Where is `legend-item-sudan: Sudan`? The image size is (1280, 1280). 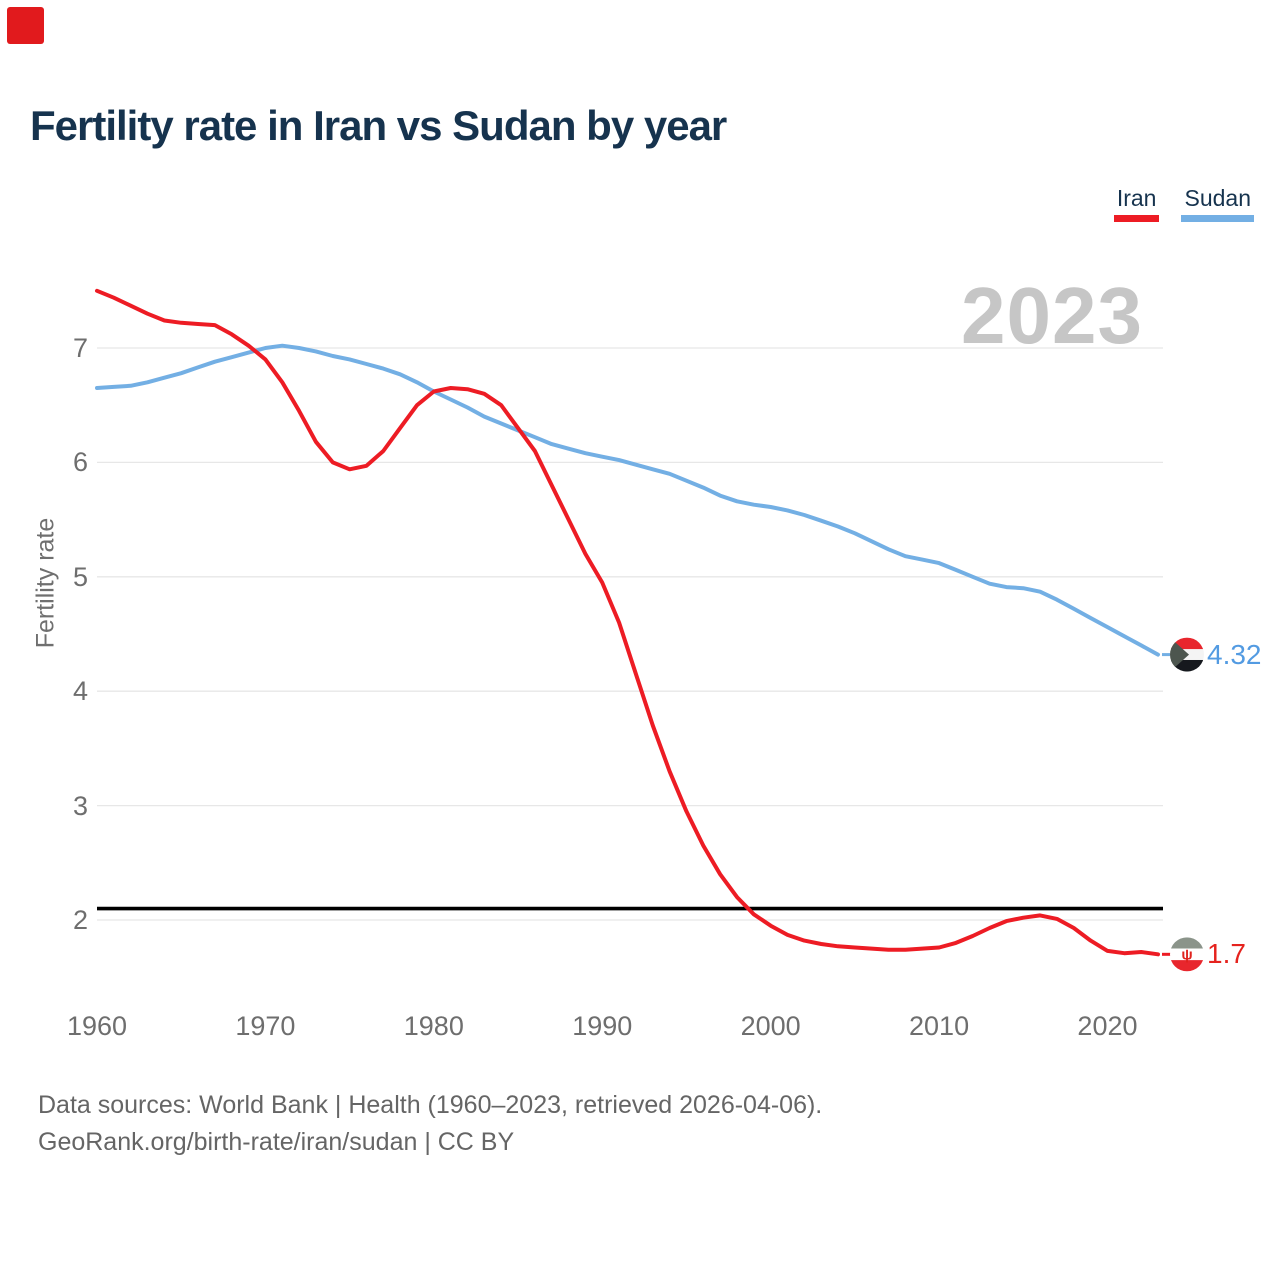 legend-item-sudan: Sudan is located at coordinates (1217, 204).